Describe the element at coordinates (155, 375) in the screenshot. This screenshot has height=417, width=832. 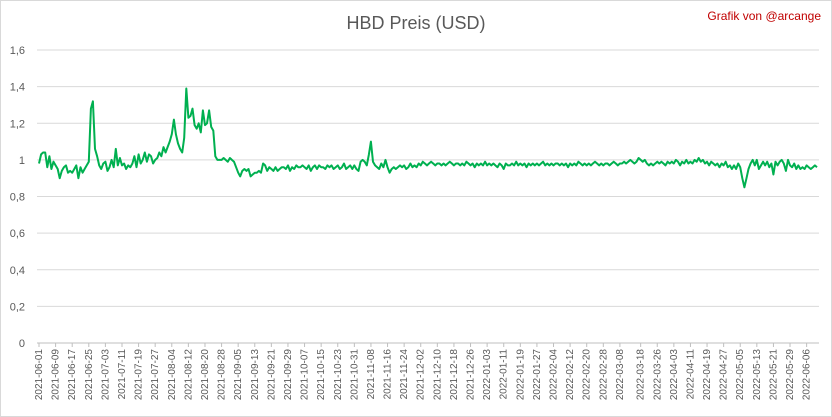
I see `x-tick-label: 2021-07-27` at that location.